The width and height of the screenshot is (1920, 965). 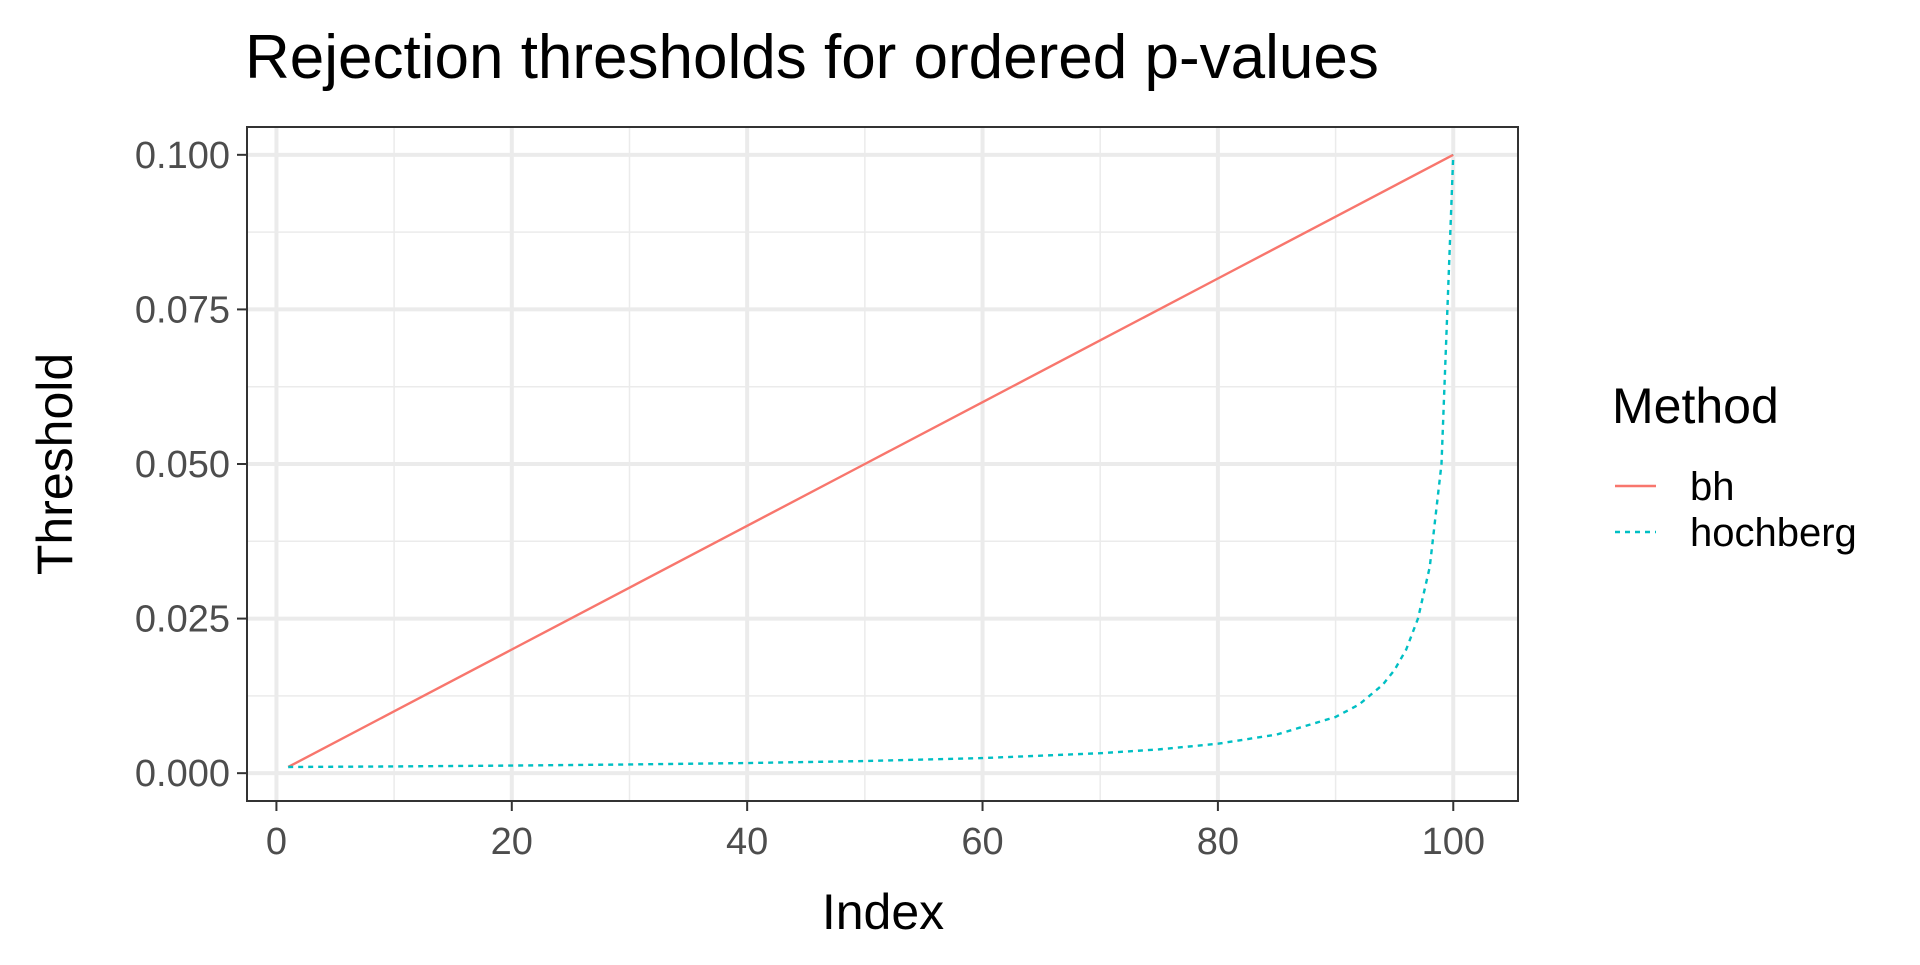 I want to click on x-axis: 0 20 40 60 80 100, so click(x=875, y=832).